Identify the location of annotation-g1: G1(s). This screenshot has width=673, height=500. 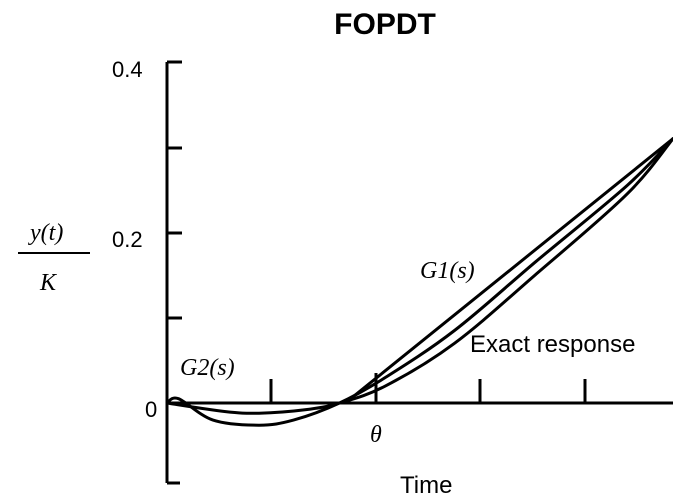
(447, 271).